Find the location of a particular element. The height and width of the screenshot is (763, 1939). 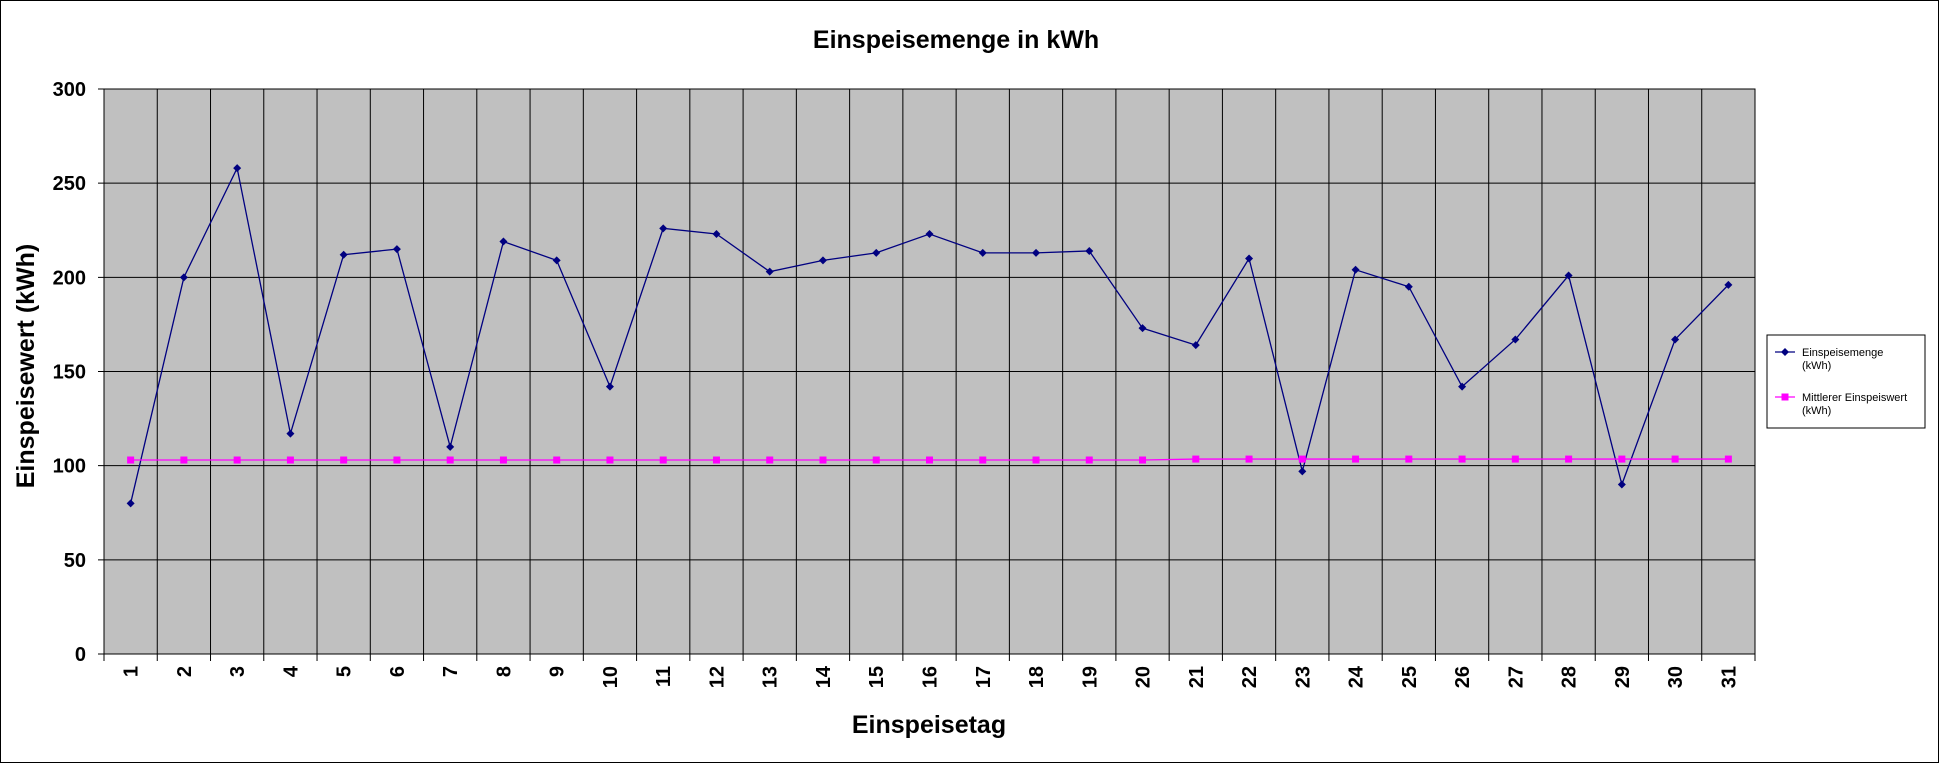

y-tick-label: 0 is located at coordinates (80, 655).